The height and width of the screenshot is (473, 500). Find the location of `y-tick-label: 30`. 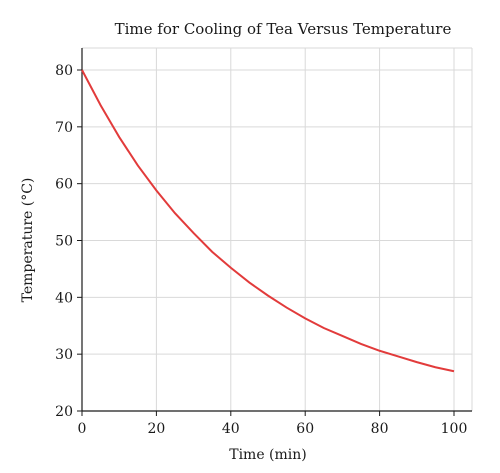

y-tick-label: 30 is located at coordinates (64, 355).